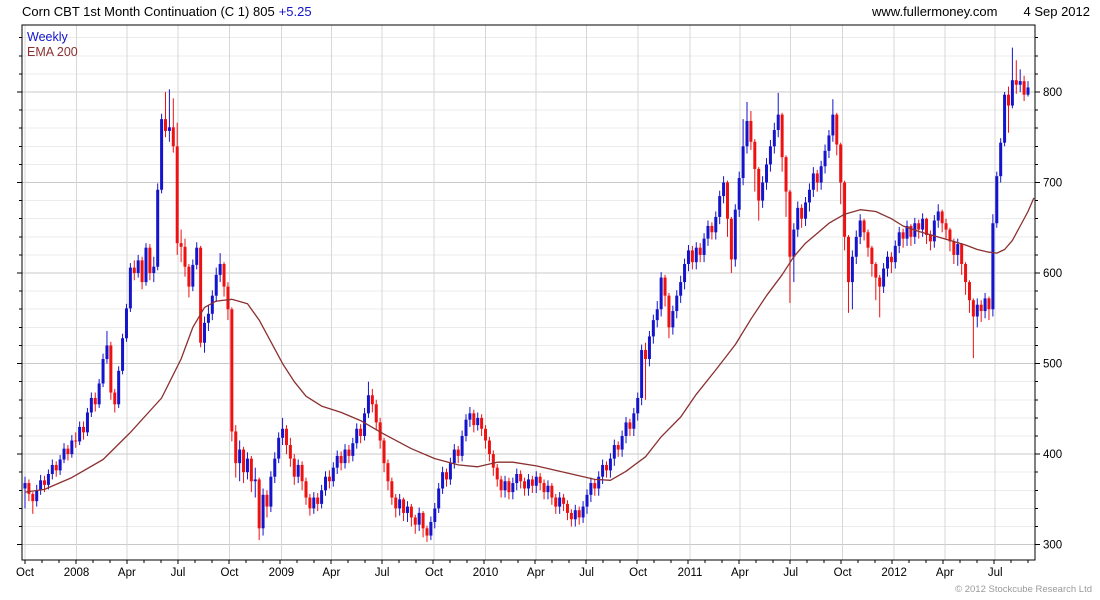 This screenshot has height=600, width=1100. Describe the element at coordinates (935, 11) in the screenshot. I see `website-link: www.fullermoney.com` at that location.